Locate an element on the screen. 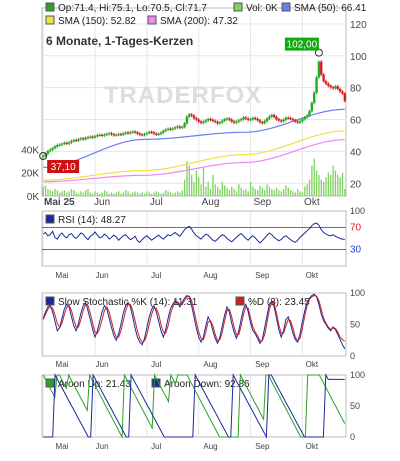  legend-label: SMA (200): 47.32 is located at coordinates (199, 21).